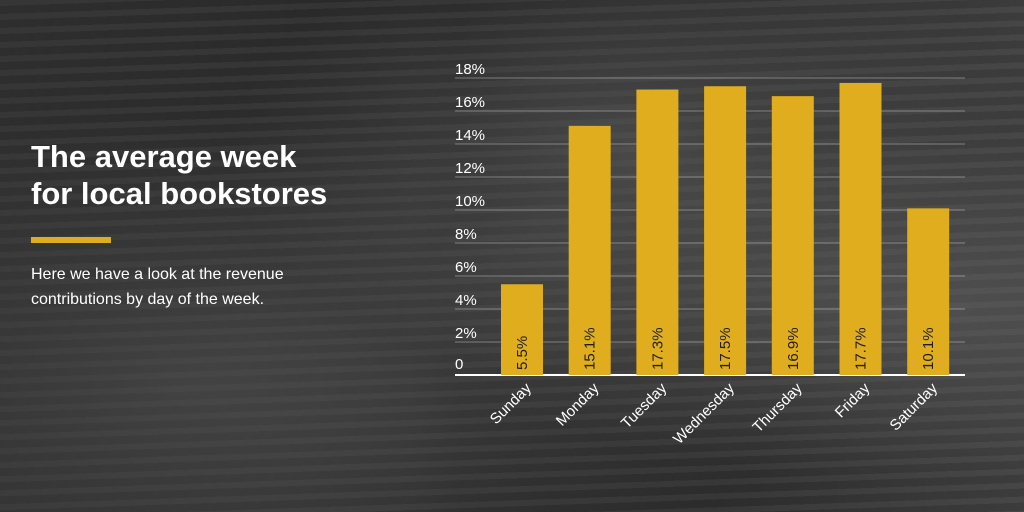 The width and height of the screenshot is (1024, 512). Describe the element at coordinates (470, 168) in the screenshot. I see `y-tick-label: 12%` at that location.